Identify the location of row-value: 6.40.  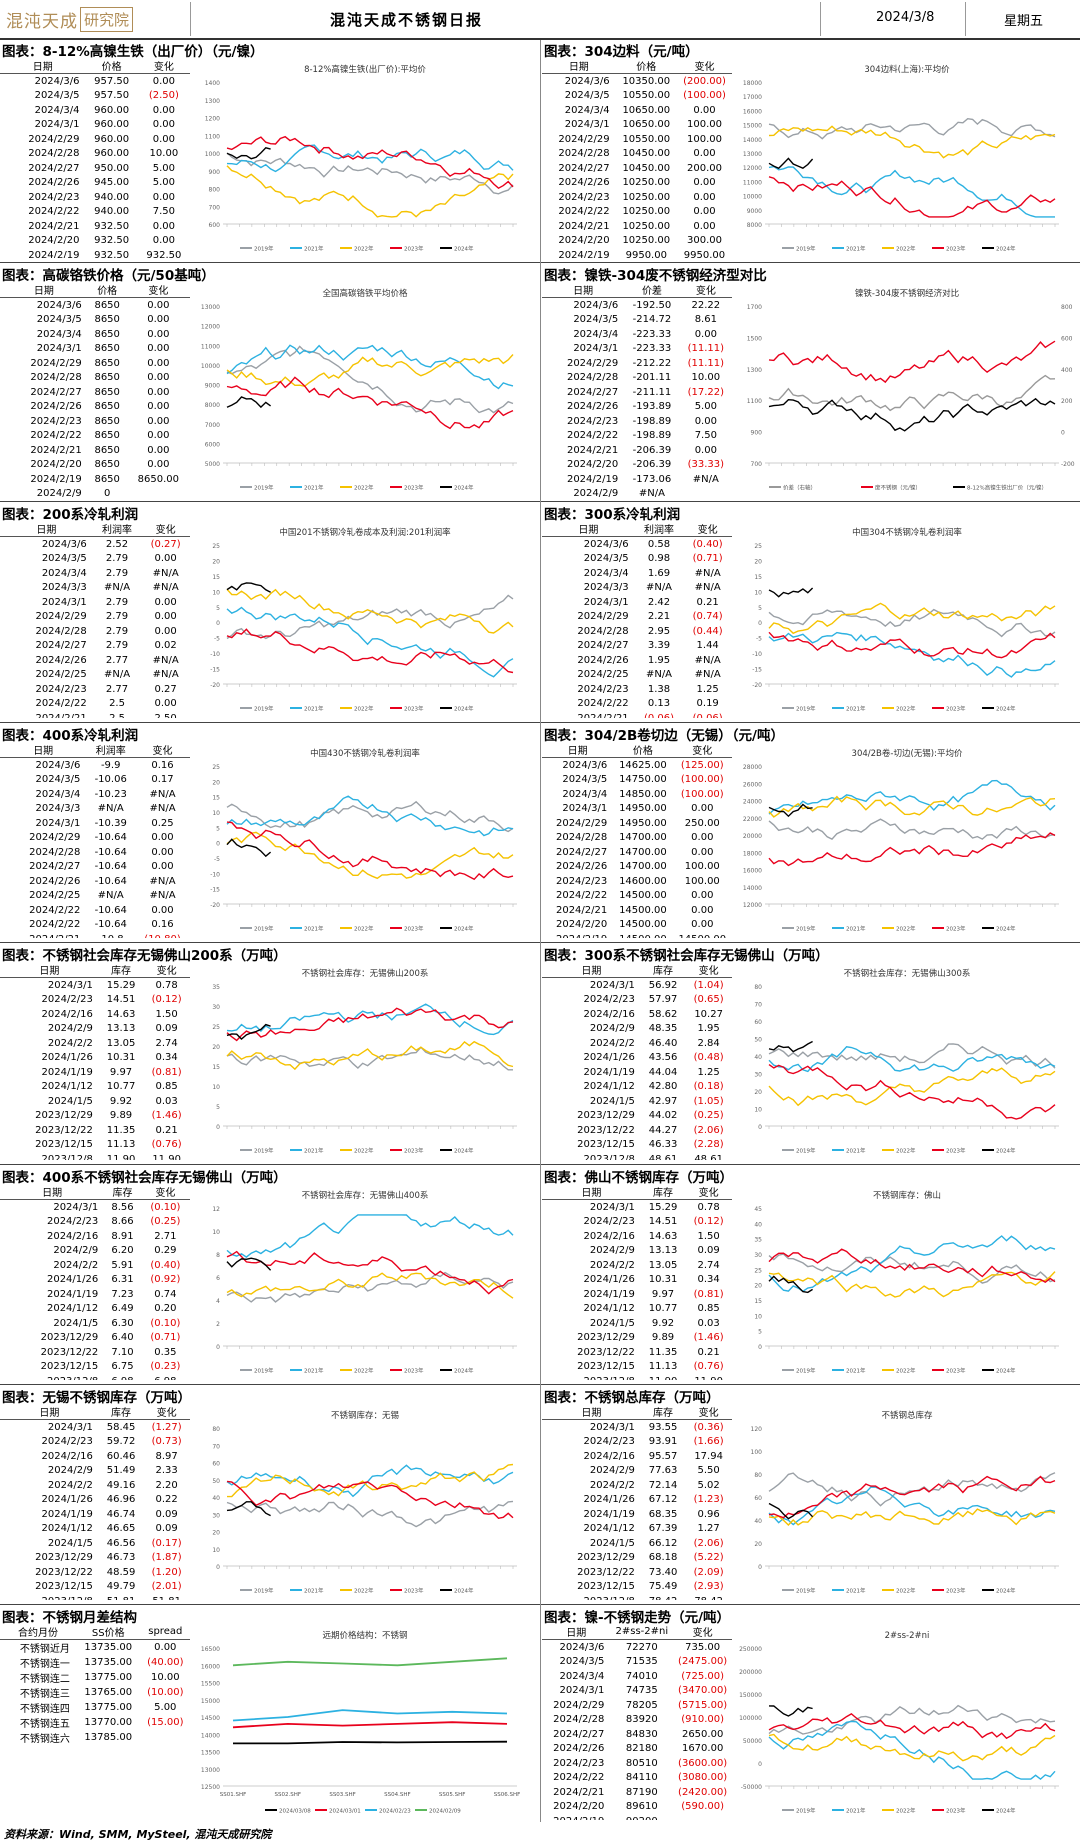
(122, 1338).